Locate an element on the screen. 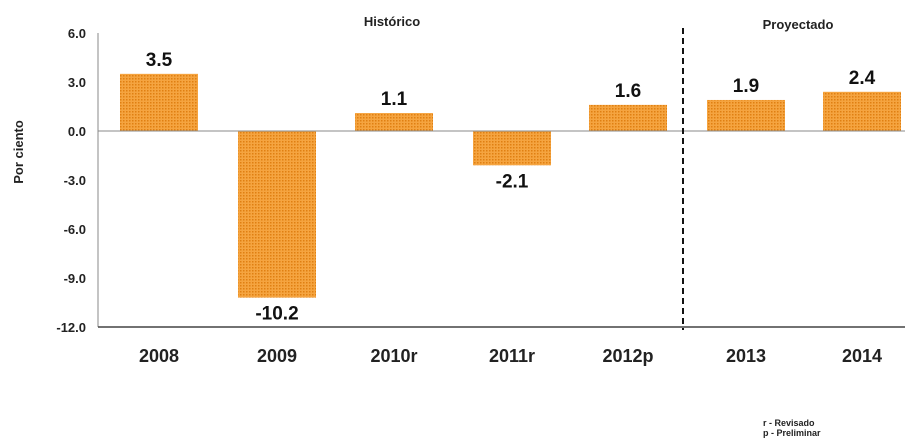 The image size is (906, 442). value-label-2009: -10.2 is located at coordinates (276, 314).